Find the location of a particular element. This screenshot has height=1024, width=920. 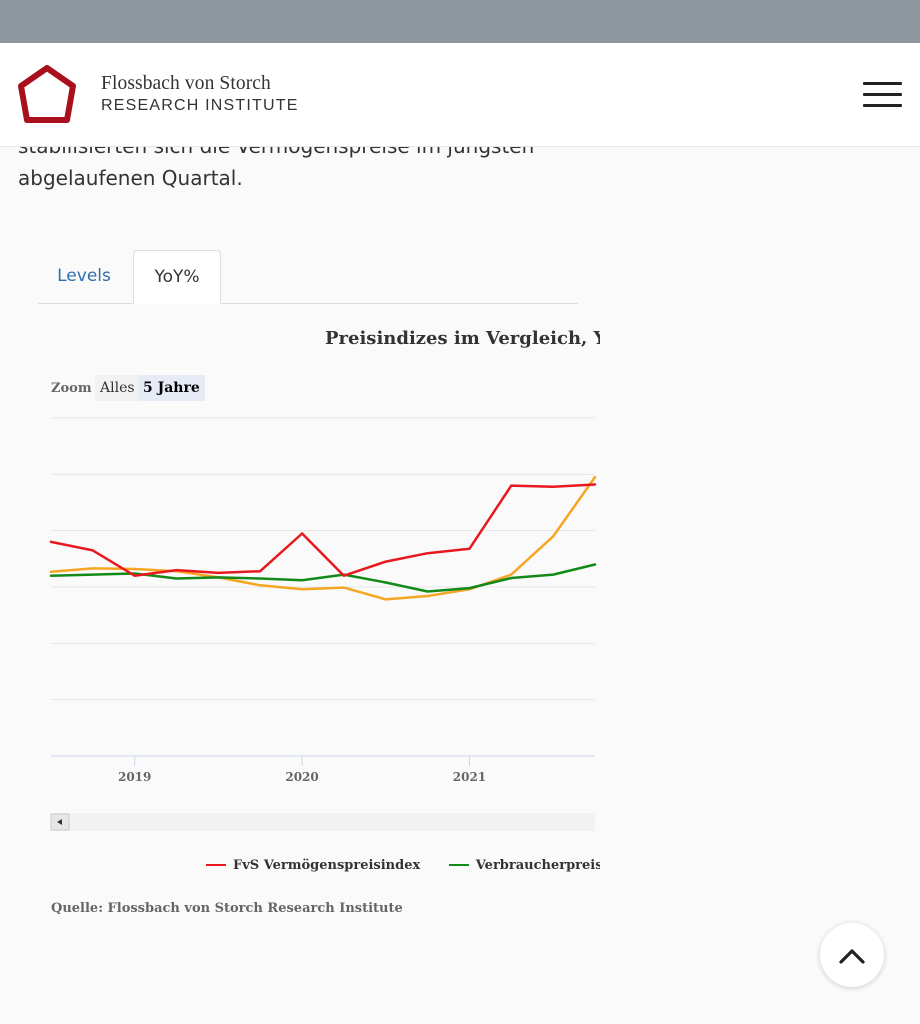

triangle-left-icon is located at coordinates (59, 822).